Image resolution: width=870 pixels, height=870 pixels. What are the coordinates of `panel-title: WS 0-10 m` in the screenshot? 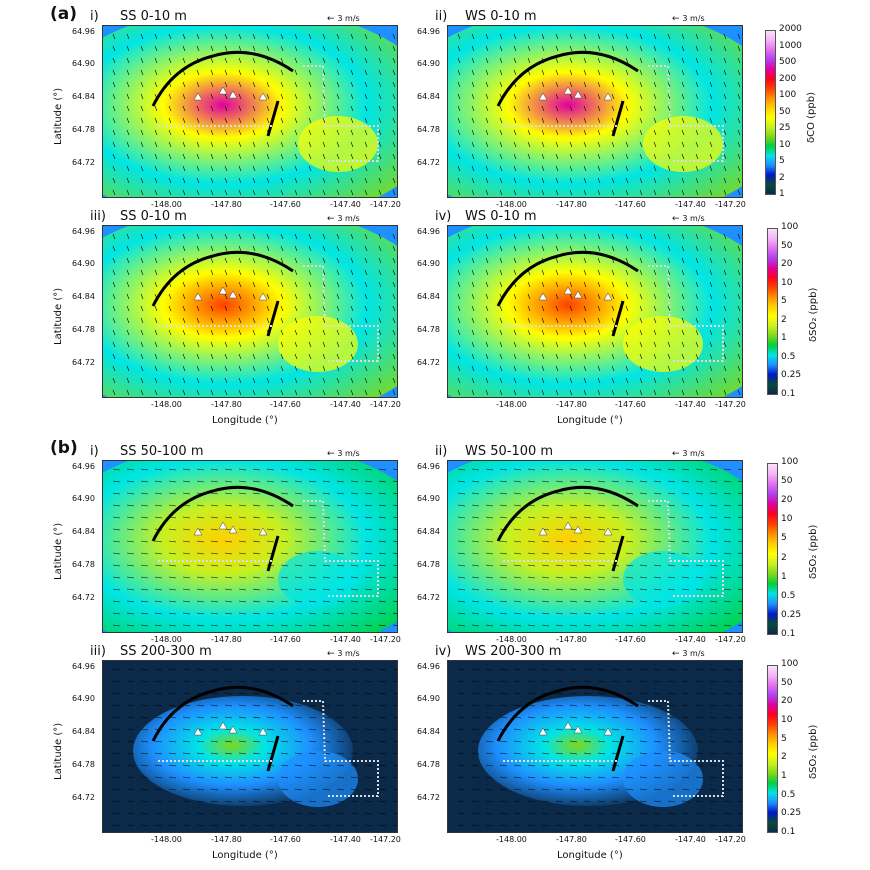 It's located at (501, 16).